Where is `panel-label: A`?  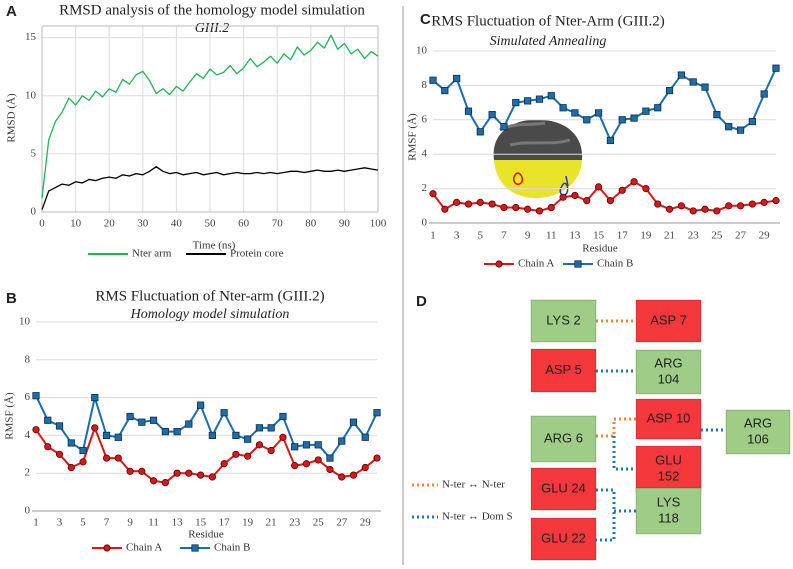
panel-label: A is located at coordinates (11, 11).